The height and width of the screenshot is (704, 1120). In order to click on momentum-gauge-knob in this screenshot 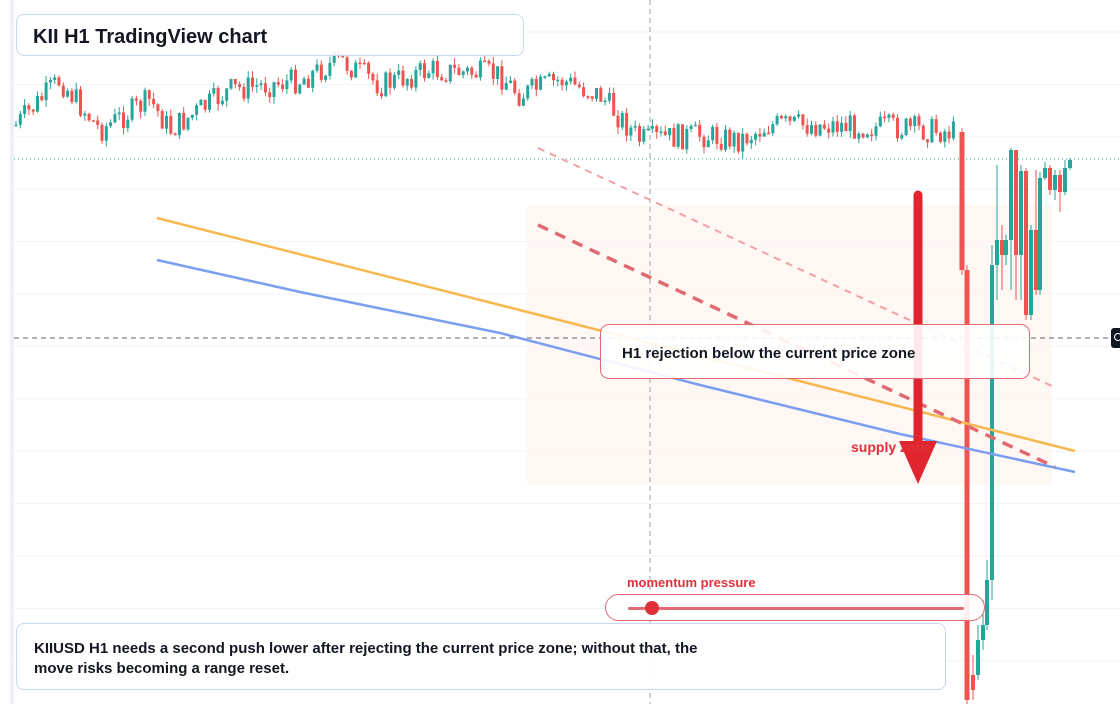, I will do `click(651, 608)`.